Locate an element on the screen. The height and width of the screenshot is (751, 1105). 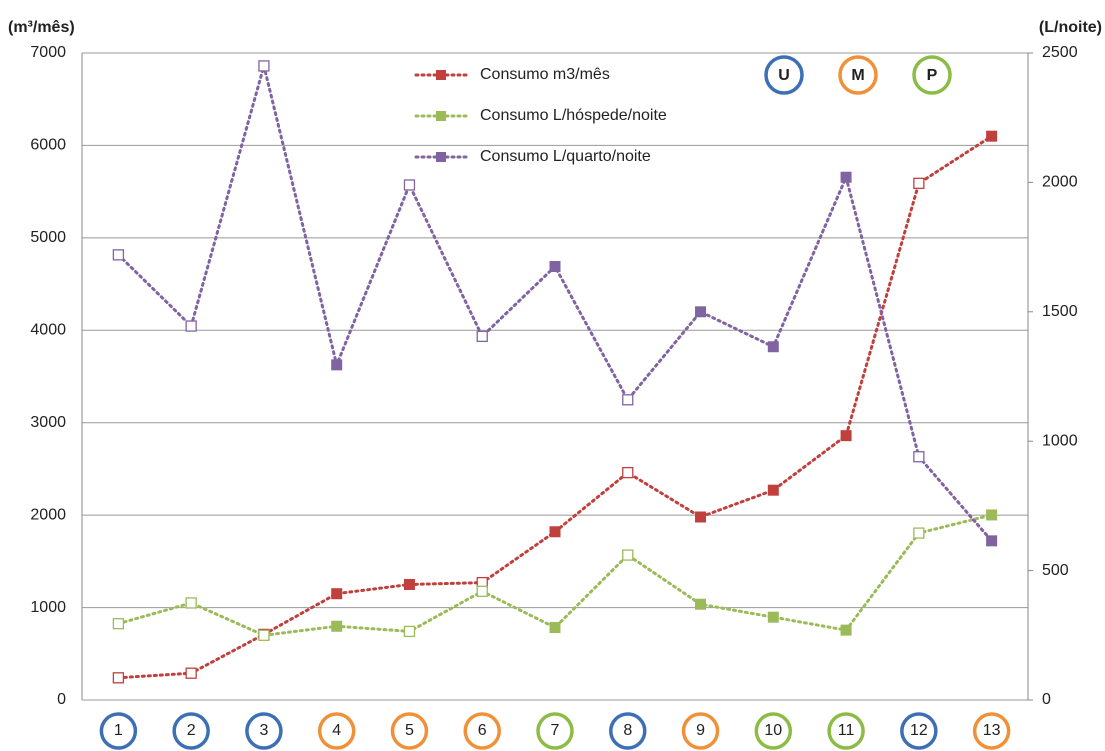
y-axis-title: (m³/mês) is located at coordinates (41, 27).